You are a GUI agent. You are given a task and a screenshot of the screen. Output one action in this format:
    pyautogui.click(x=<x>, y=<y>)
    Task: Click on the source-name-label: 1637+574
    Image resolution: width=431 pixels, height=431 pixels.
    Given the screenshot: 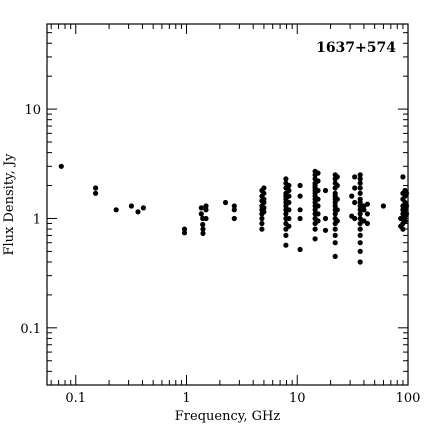 What is the action you would take?
    pyautogui.click(x=356, y=48)
    